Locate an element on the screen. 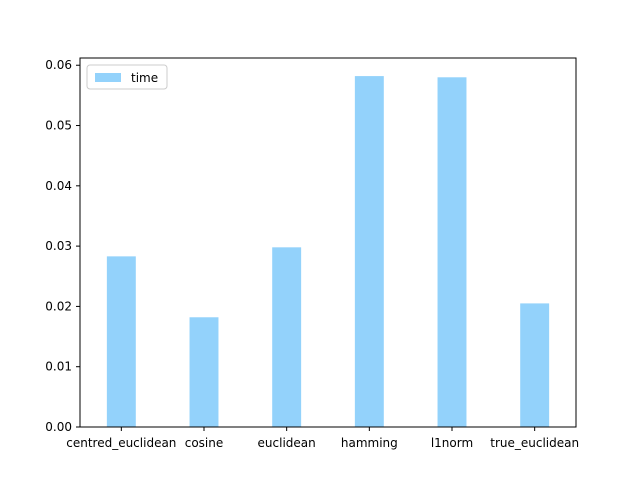 Image resolution: width=640 pixels, height=484 pixels. y-tick-label: 0.03 is located at coordinates (58, 246).